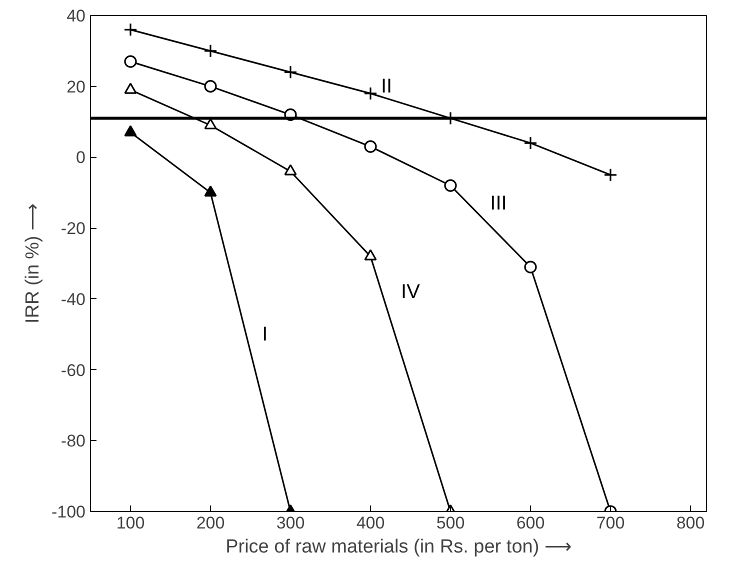 This screenshot has width=731, height=581. What do you see at coordinates (386, 86) in the screenshot?
I see `series-label: II` at bounding box center [386, 86].